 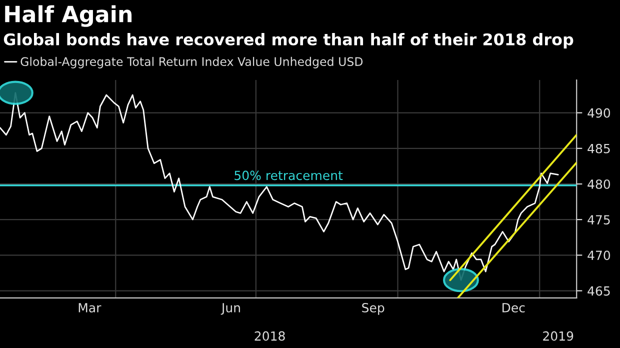 What do you see at coordinates (288, 175) in the screenshot?
I see `ref-line-label: 50% retracement` at bounding box center [288, 175].